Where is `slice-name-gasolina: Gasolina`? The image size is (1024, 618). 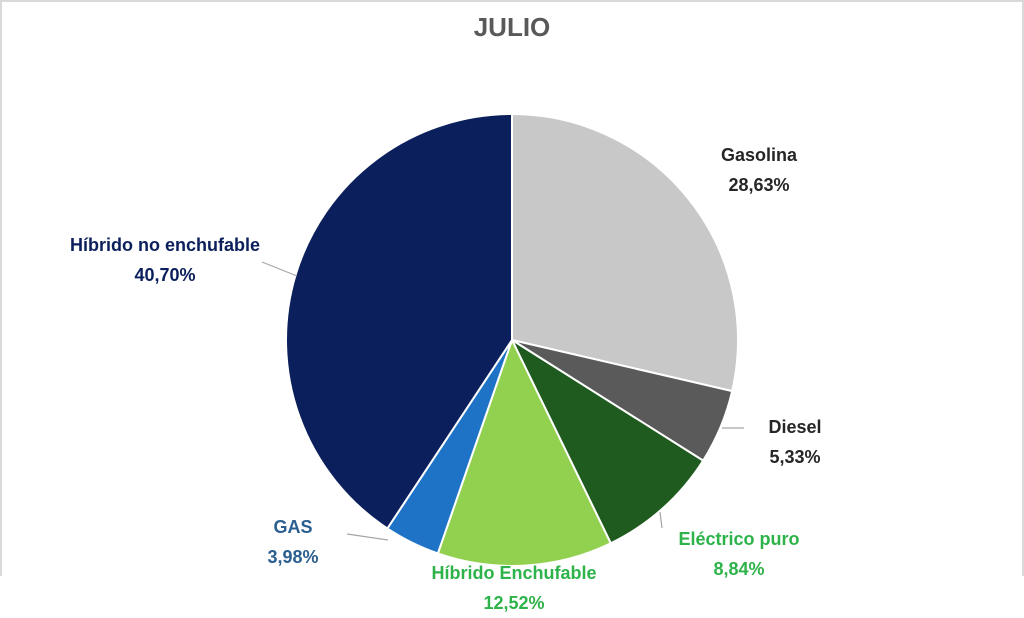
slice-name-gasolina: Gasolina is located at coordinates (759, 155).